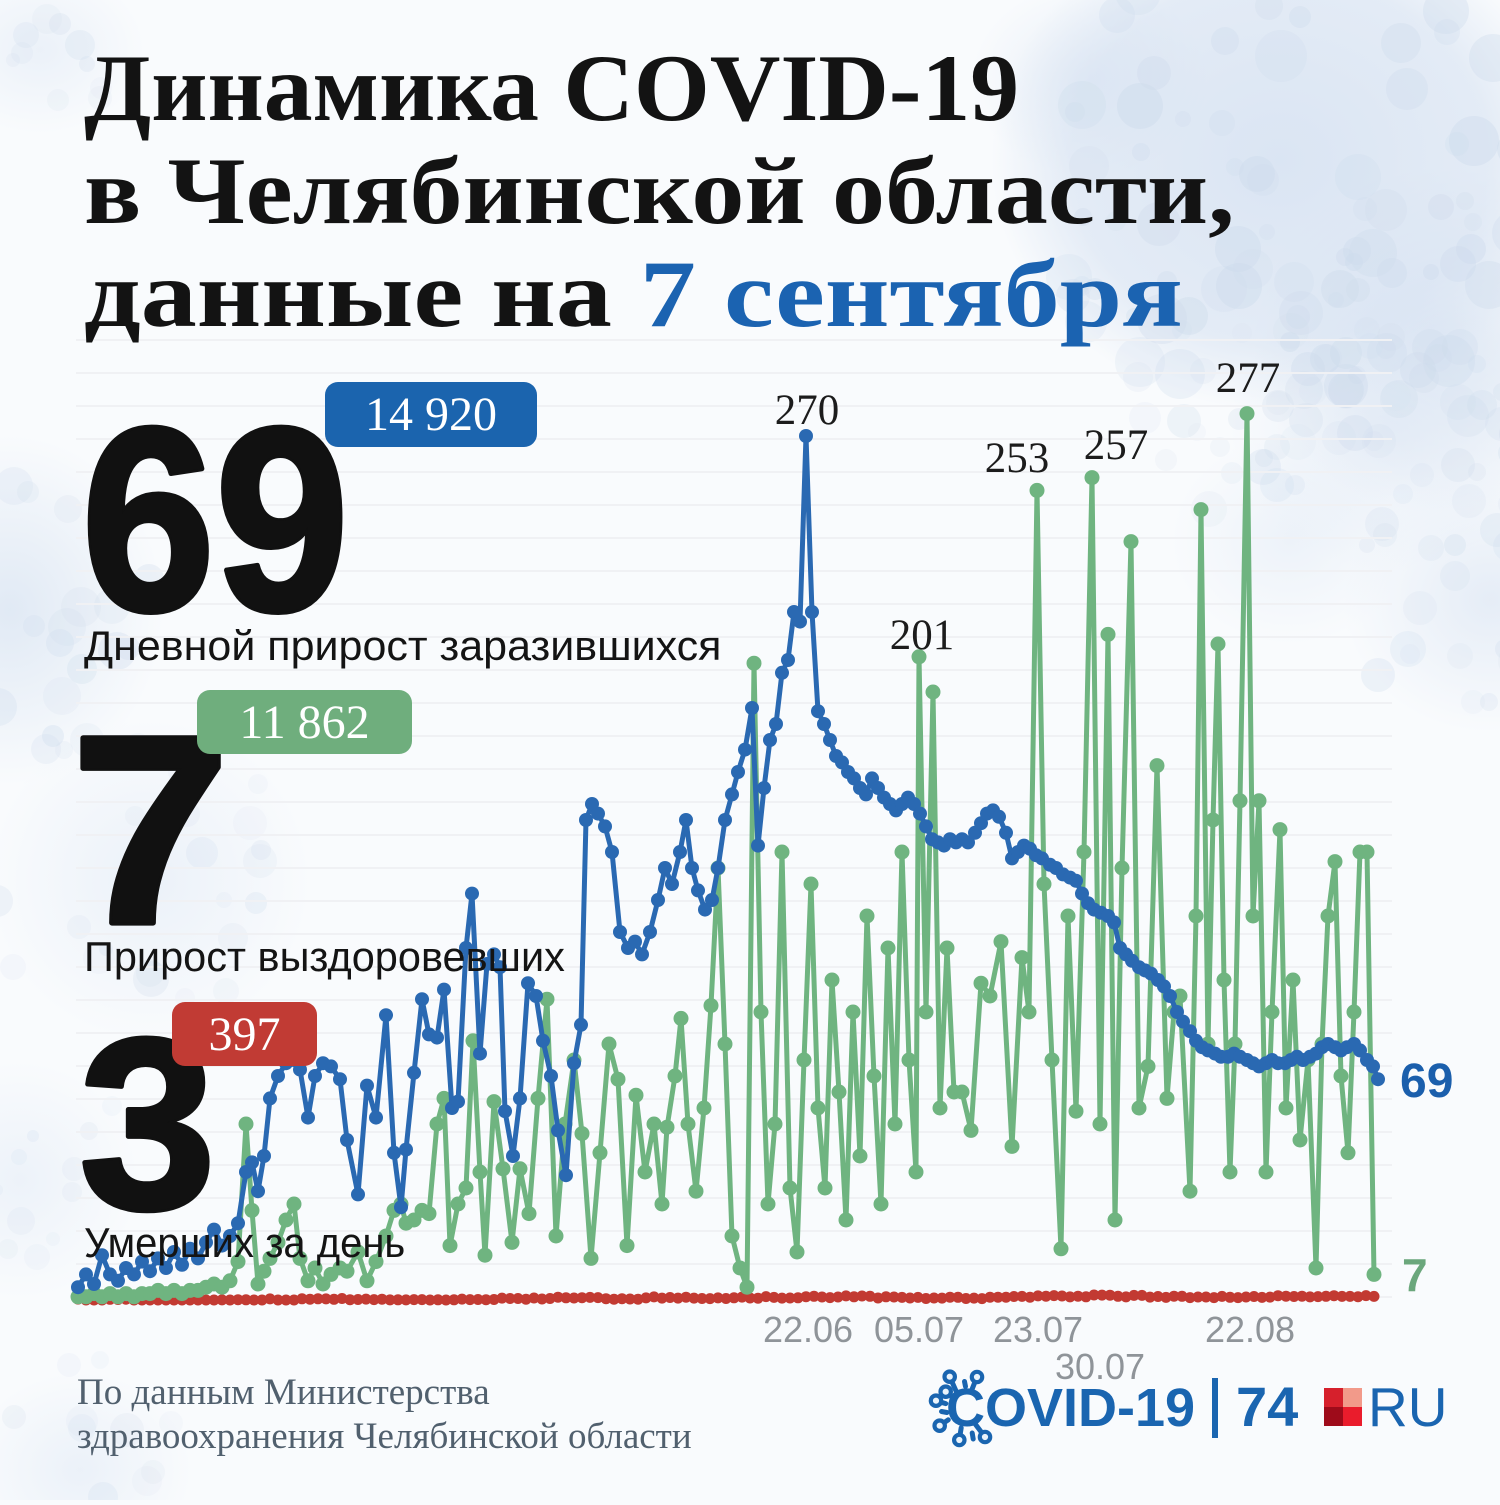  I want to click on svg-text: 74, so click(1267, 1406).